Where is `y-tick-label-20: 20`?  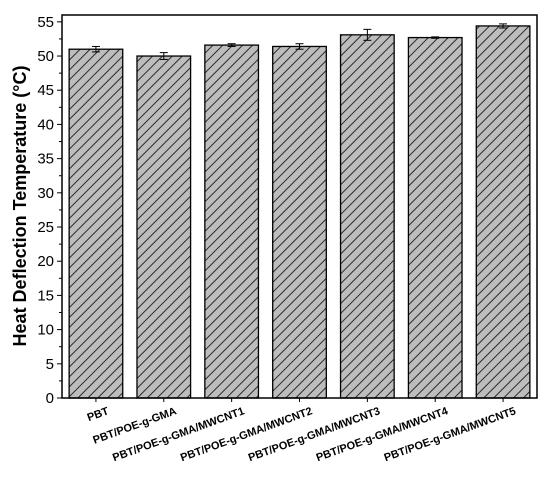 y-tick-label-20: 20 is located at coordinates (45, 261).